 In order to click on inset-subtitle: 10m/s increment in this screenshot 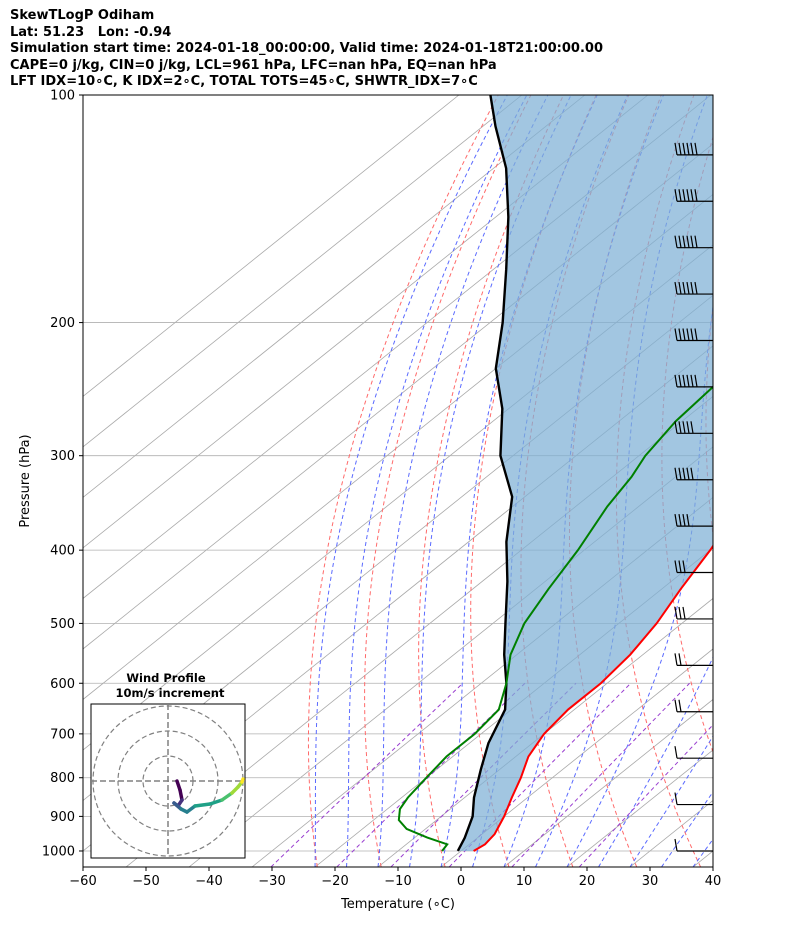, I will do `click(170, 693)`.